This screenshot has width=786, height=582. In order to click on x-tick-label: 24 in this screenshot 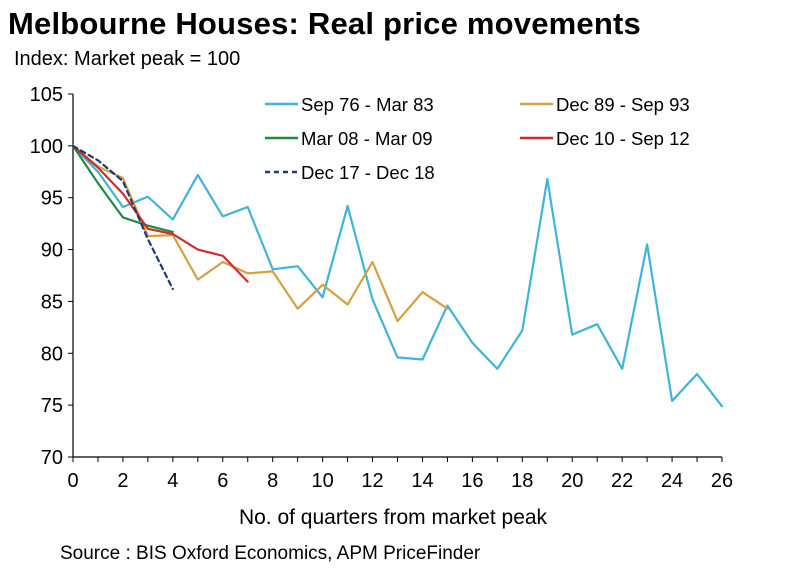, I will do `click(672, 481)`.